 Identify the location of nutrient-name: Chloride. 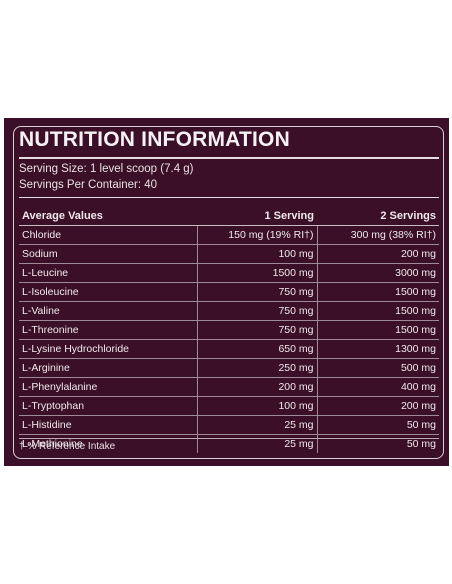
(108, 235).